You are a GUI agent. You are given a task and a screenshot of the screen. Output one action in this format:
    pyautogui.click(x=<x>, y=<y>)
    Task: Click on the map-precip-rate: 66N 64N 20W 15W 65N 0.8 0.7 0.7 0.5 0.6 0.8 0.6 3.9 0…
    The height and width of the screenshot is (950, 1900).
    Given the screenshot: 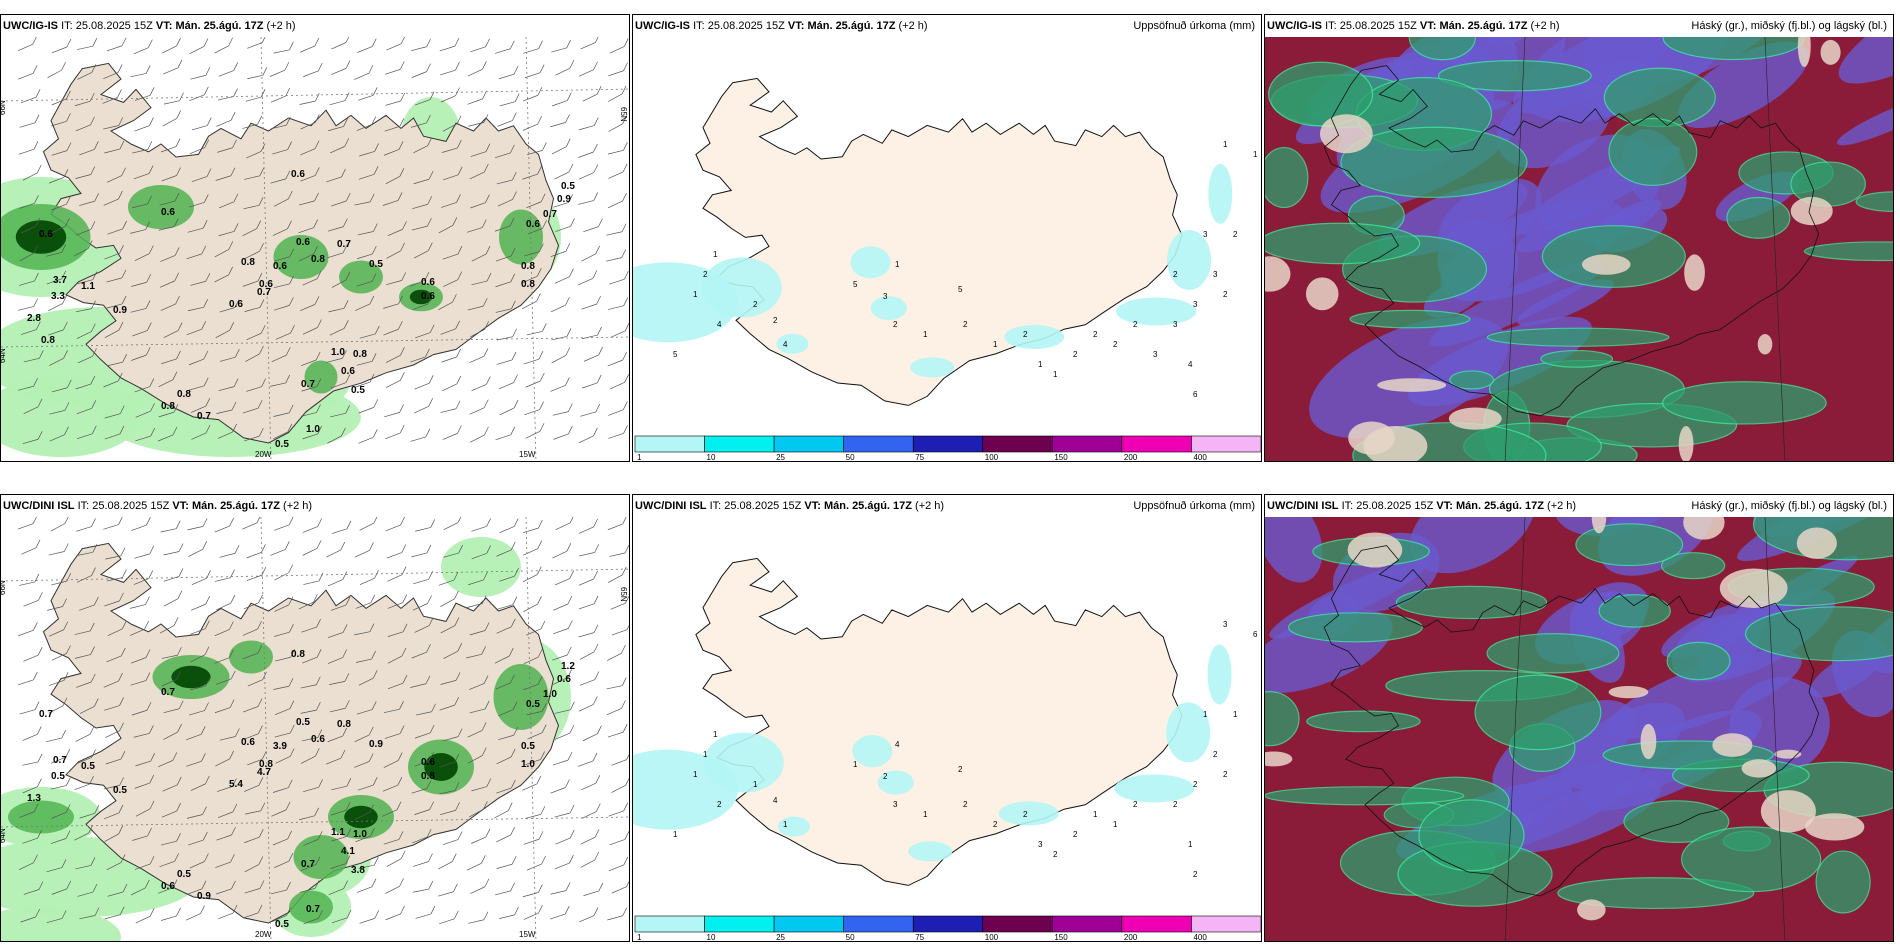 What is the action you would take?
    pyautogui.click(x=315, y=729)
    